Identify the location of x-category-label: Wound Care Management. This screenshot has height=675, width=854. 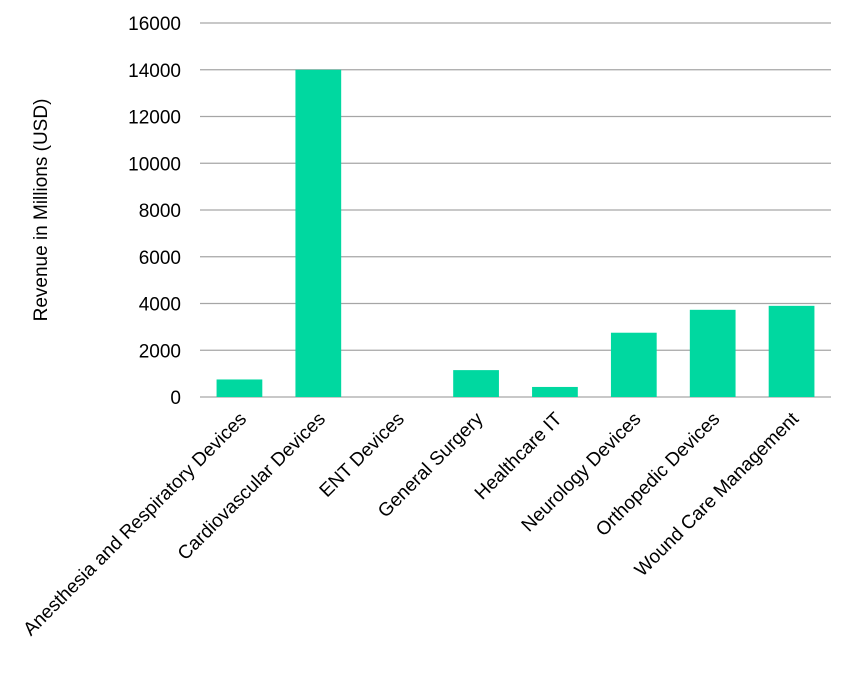
(717, 494).